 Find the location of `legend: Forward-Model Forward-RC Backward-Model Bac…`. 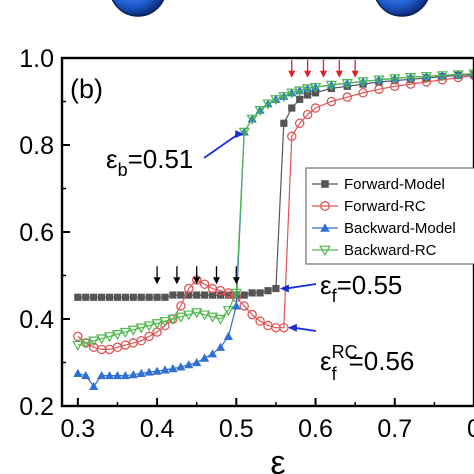

legend: Forward-Model Forward-RC Backward-Model Bac… is located at coordinates (389, 216).